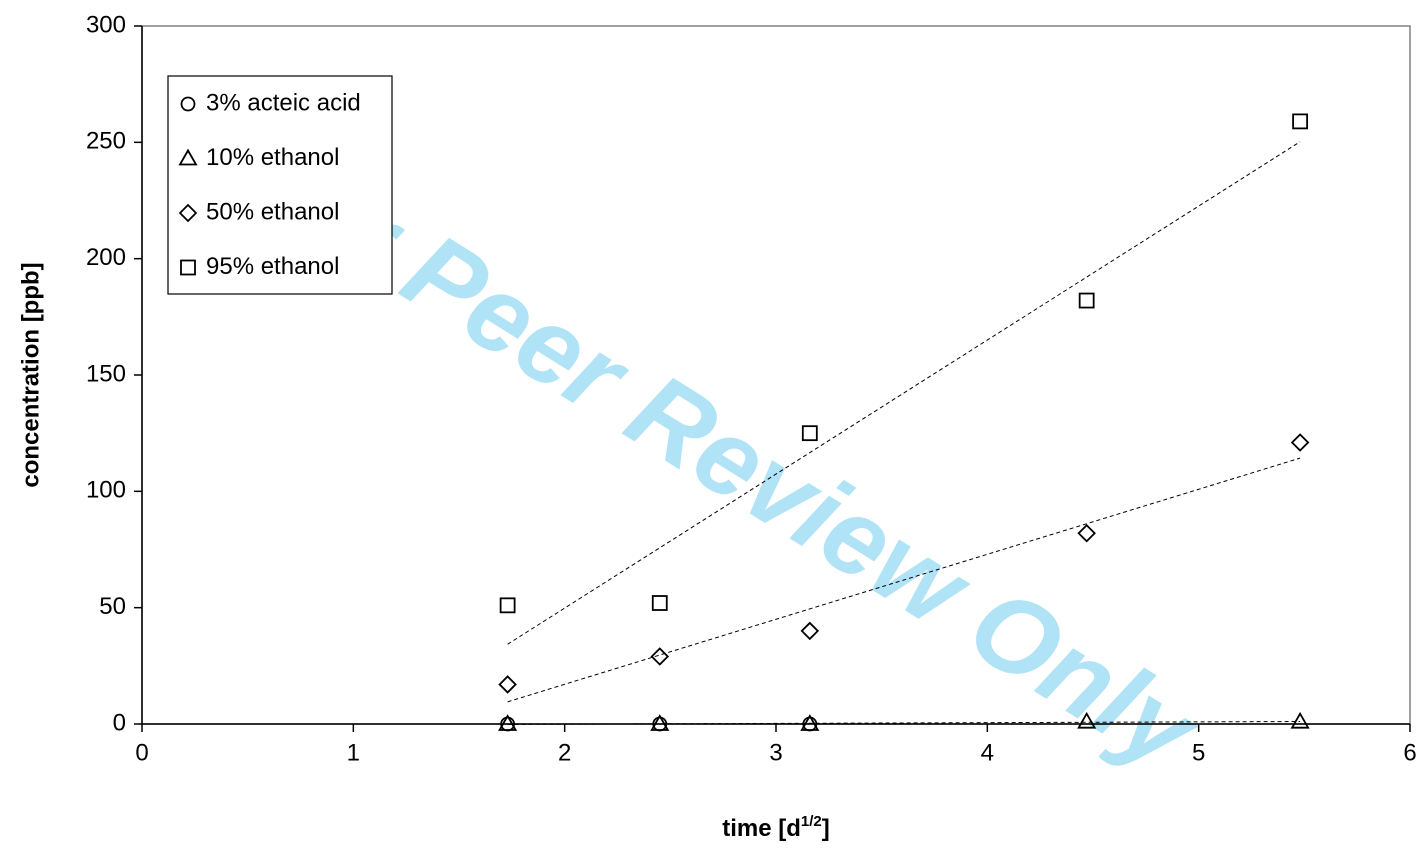 Image resolution: width=1418 pixels, height=848 pixels. Describe the element at coordinates (106, 490) in the screenshot. I see `y-tick-label: 100` at that location.